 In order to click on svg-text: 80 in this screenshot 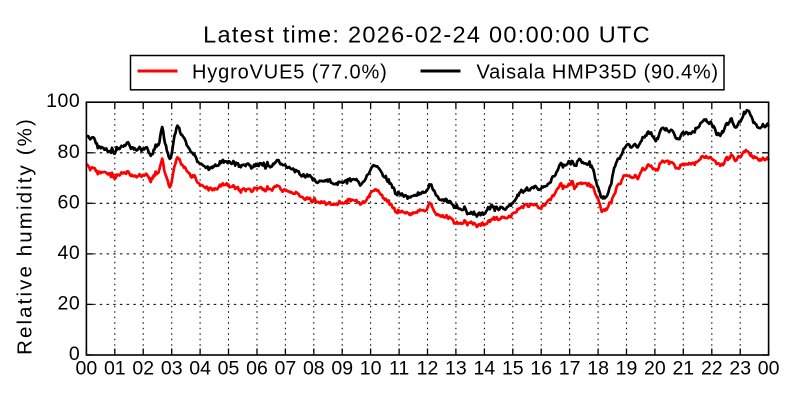, I will do `click(68, 152)`.